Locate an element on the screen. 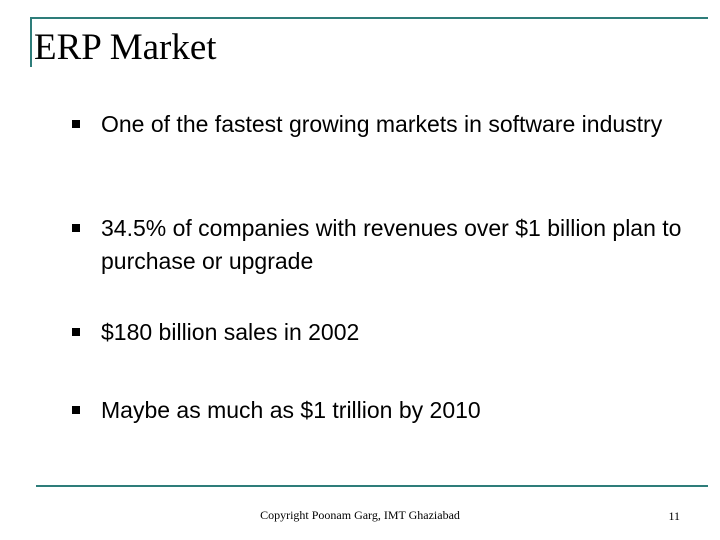 The width and height of the screenshot is (720, 540). title-rule-top is located at coordinates (369, 18).